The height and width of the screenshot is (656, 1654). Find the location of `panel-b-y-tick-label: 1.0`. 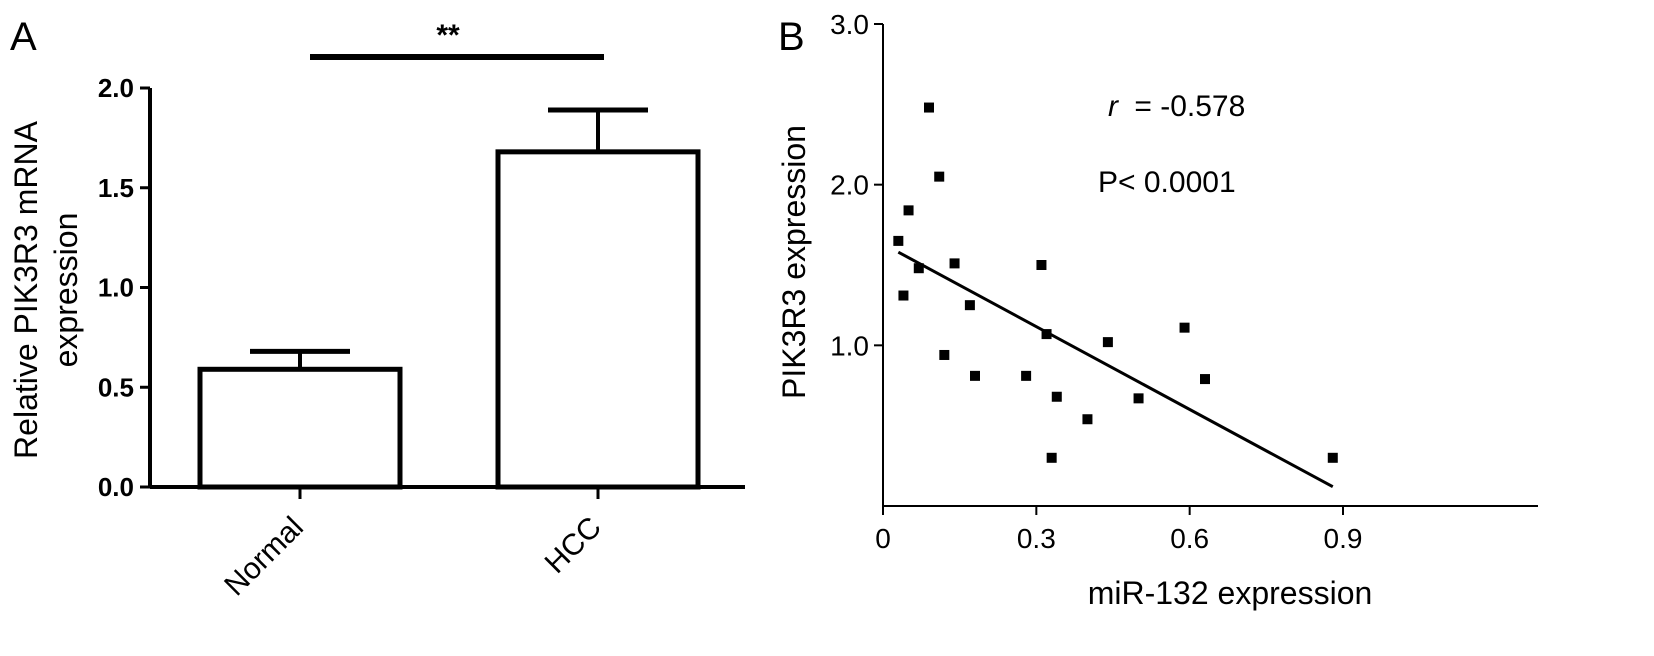

panel-b-y-tick-label: 1.0 is located at coordinates (849, 345).